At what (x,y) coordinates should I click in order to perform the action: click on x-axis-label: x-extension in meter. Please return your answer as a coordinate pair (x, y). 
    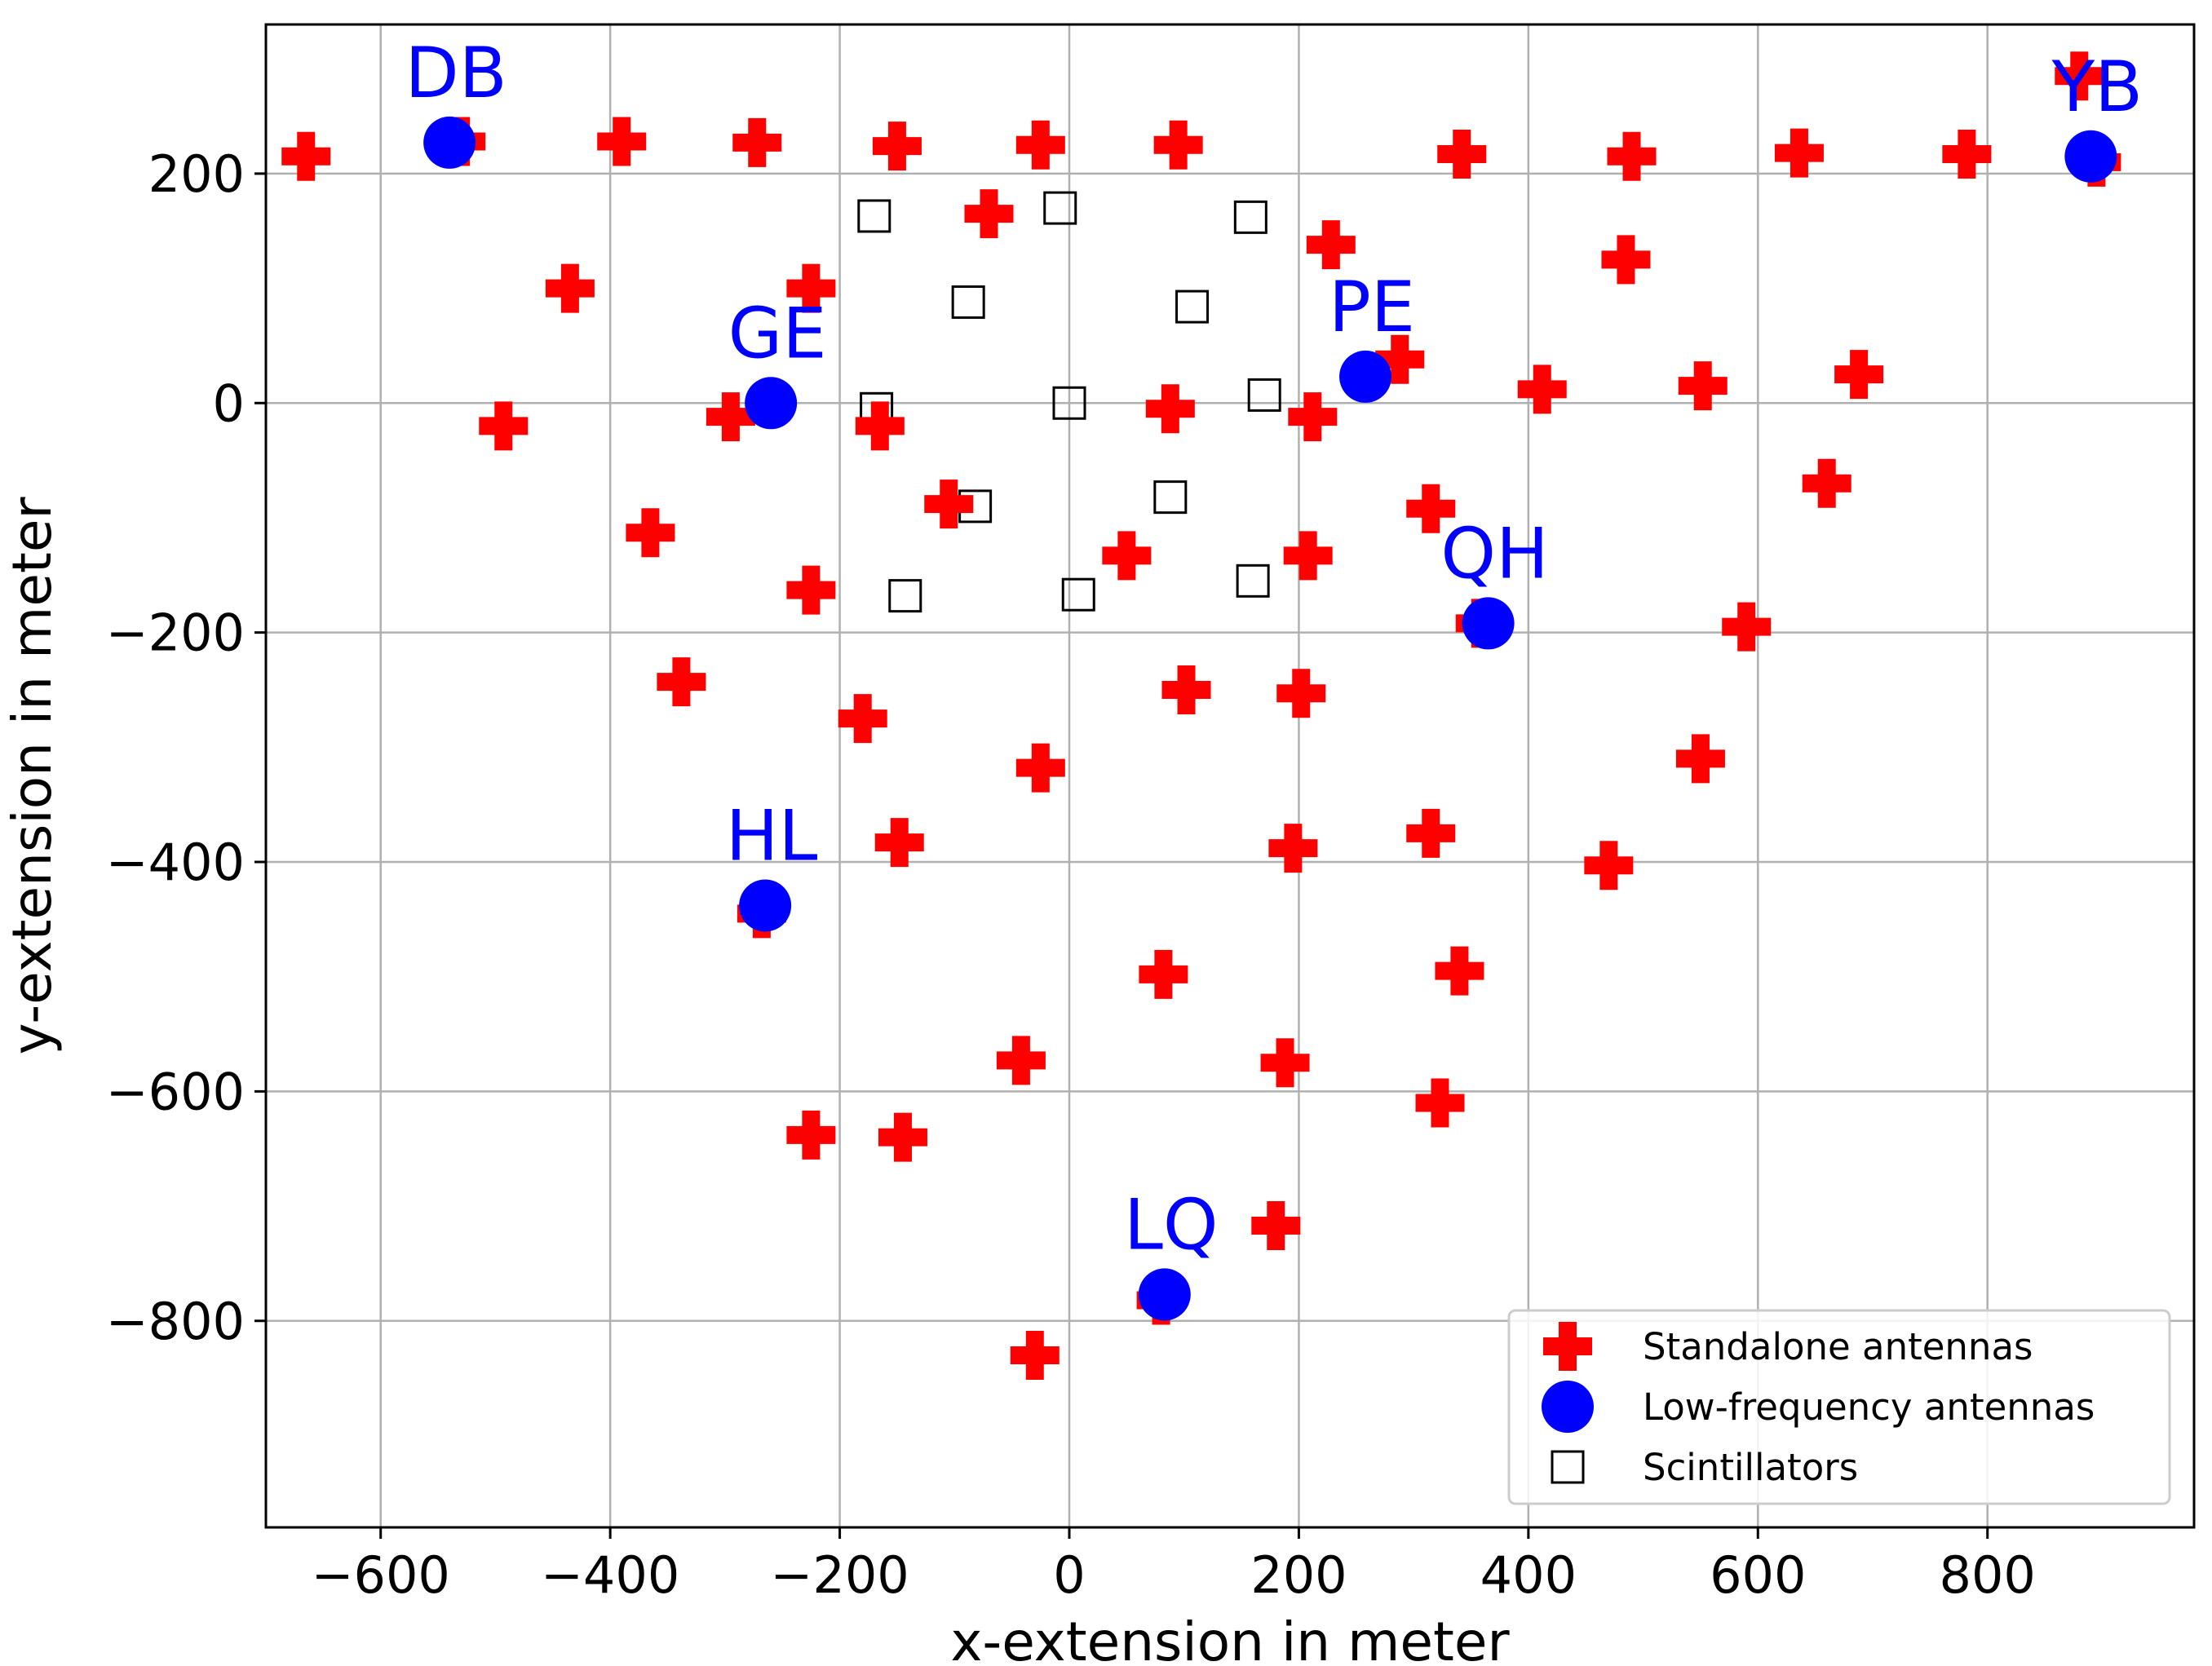
    Looking at the image, I should click on (1230, 1638).